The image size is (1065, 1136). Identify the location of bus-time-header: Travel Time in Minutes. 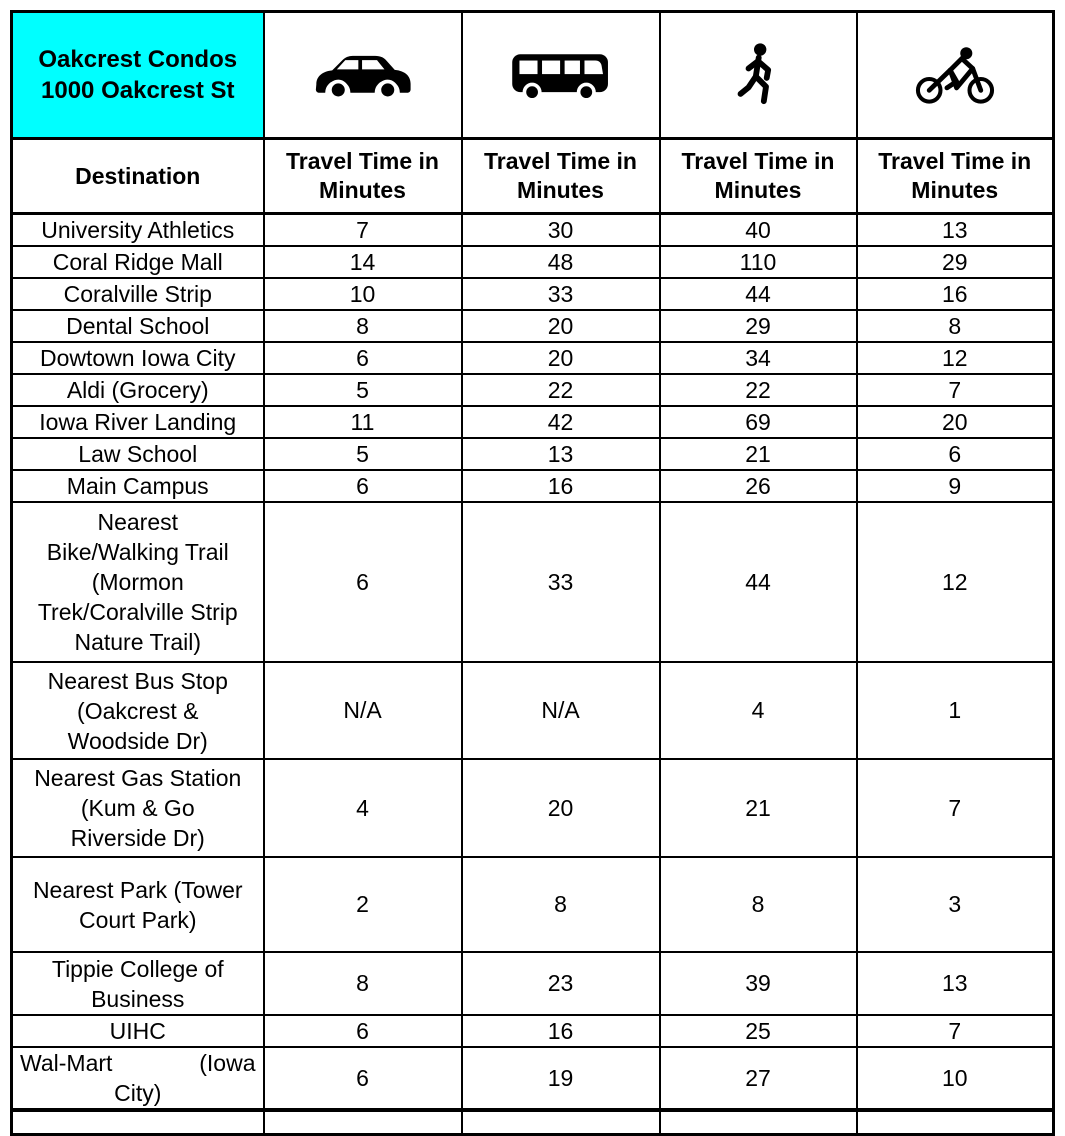
(560, 176).